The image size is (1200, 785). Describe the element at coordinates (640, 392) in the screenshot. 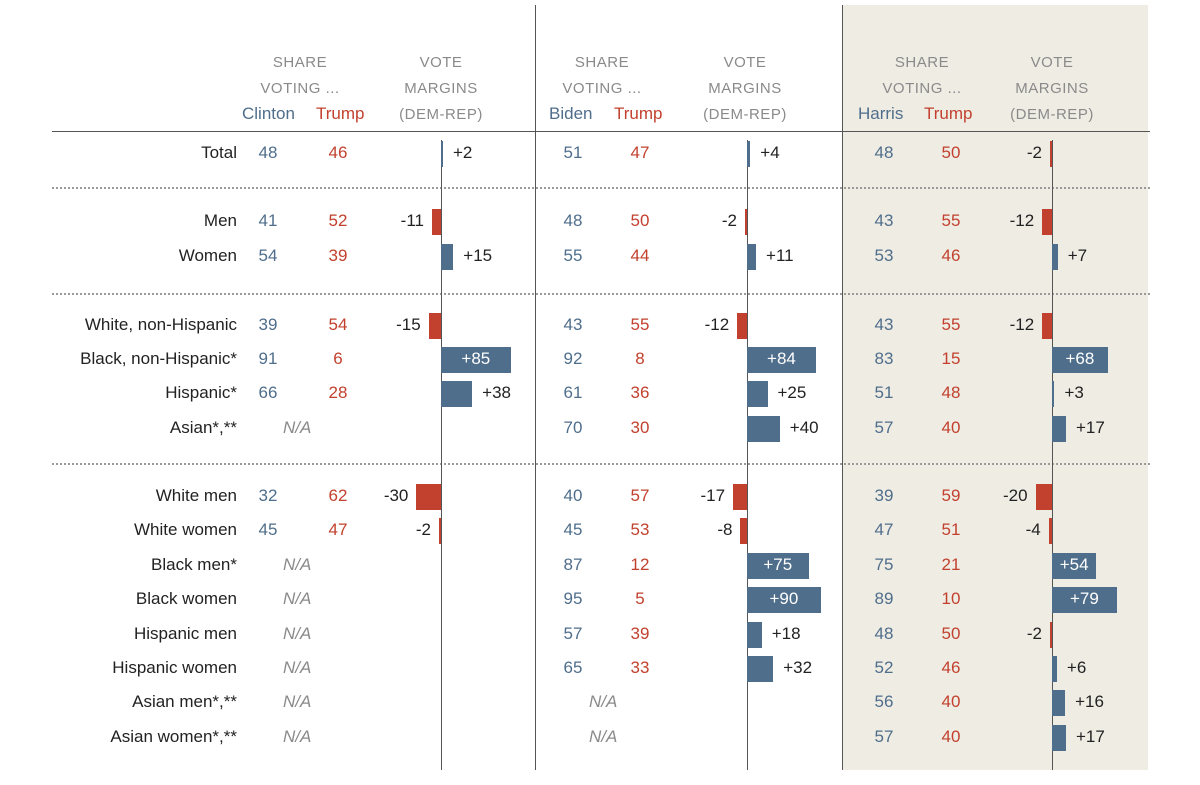

I see `rep-share-value: 36` at that location.